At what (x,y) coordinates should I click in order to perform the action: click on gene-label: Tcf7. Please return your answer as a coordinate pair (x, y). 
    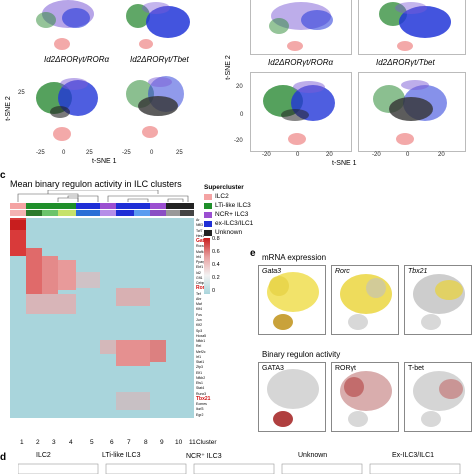
    Looking at the image, I should click on (199, 230).